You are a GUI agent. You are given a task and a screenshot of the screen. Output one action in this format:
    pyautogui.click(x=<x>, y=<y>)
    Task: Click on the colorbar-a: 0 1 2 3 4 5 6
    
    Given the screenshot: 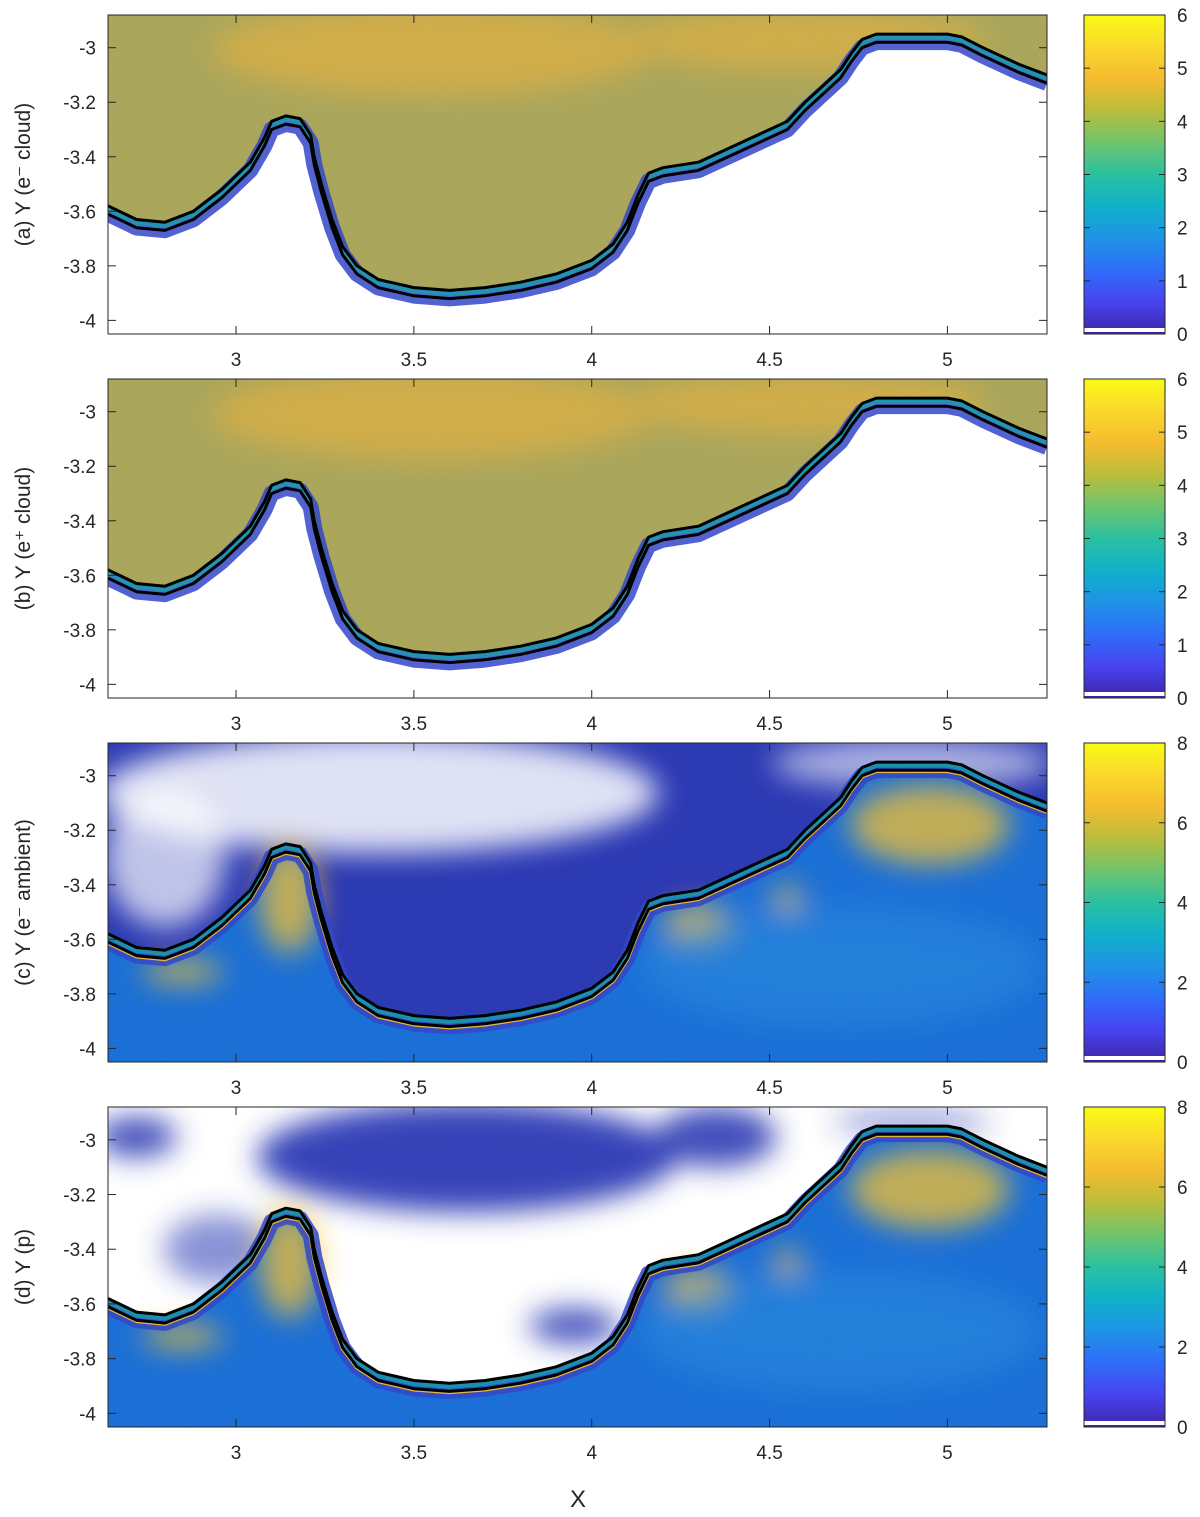 What is the action you would take?
    pyautogui.click(x=1135, y=176)
    